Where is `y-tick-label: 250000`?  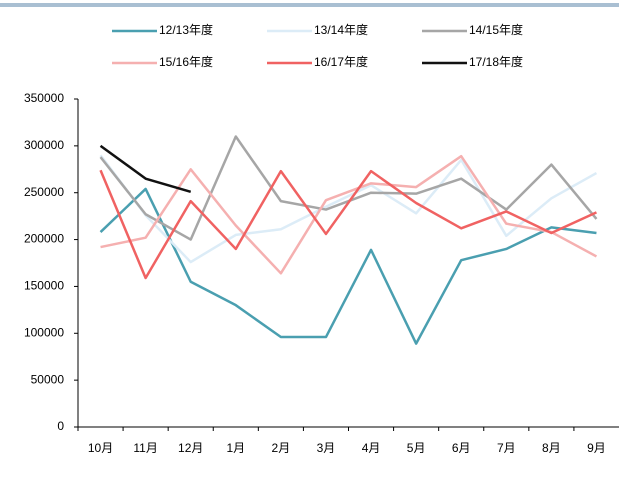 y-tick-label: 250000 is located at coordinates (44, 192).